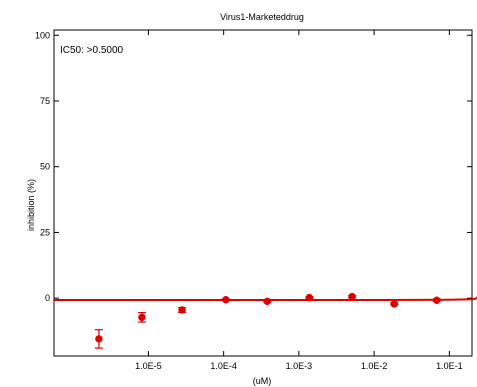 This screenshot has height=387, width=477. Describe the element at coordinates (262, 17) in the screenshot. I see `chart-title: Virus1-Marketeddrug` at that location.